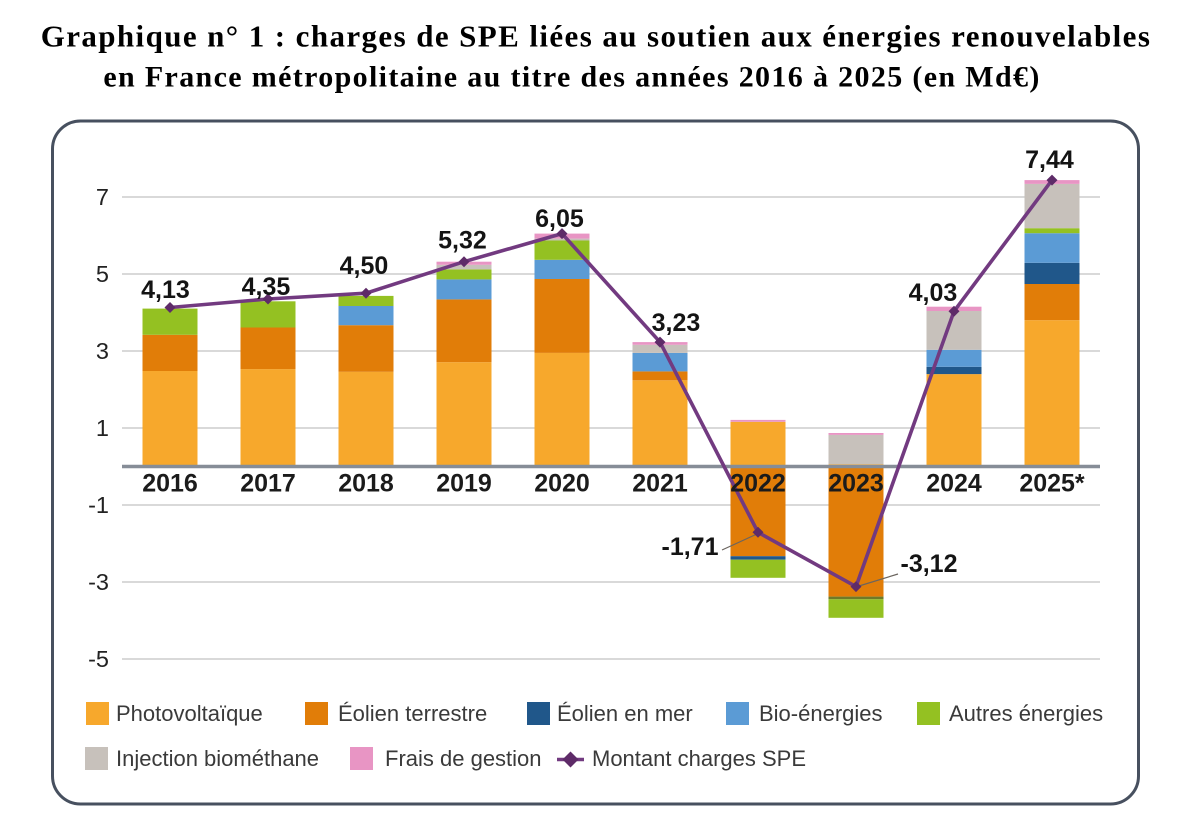  Describe the element at coordinates (364, 266) in the screenshot. I see `svg-text: 4,50` at that location.